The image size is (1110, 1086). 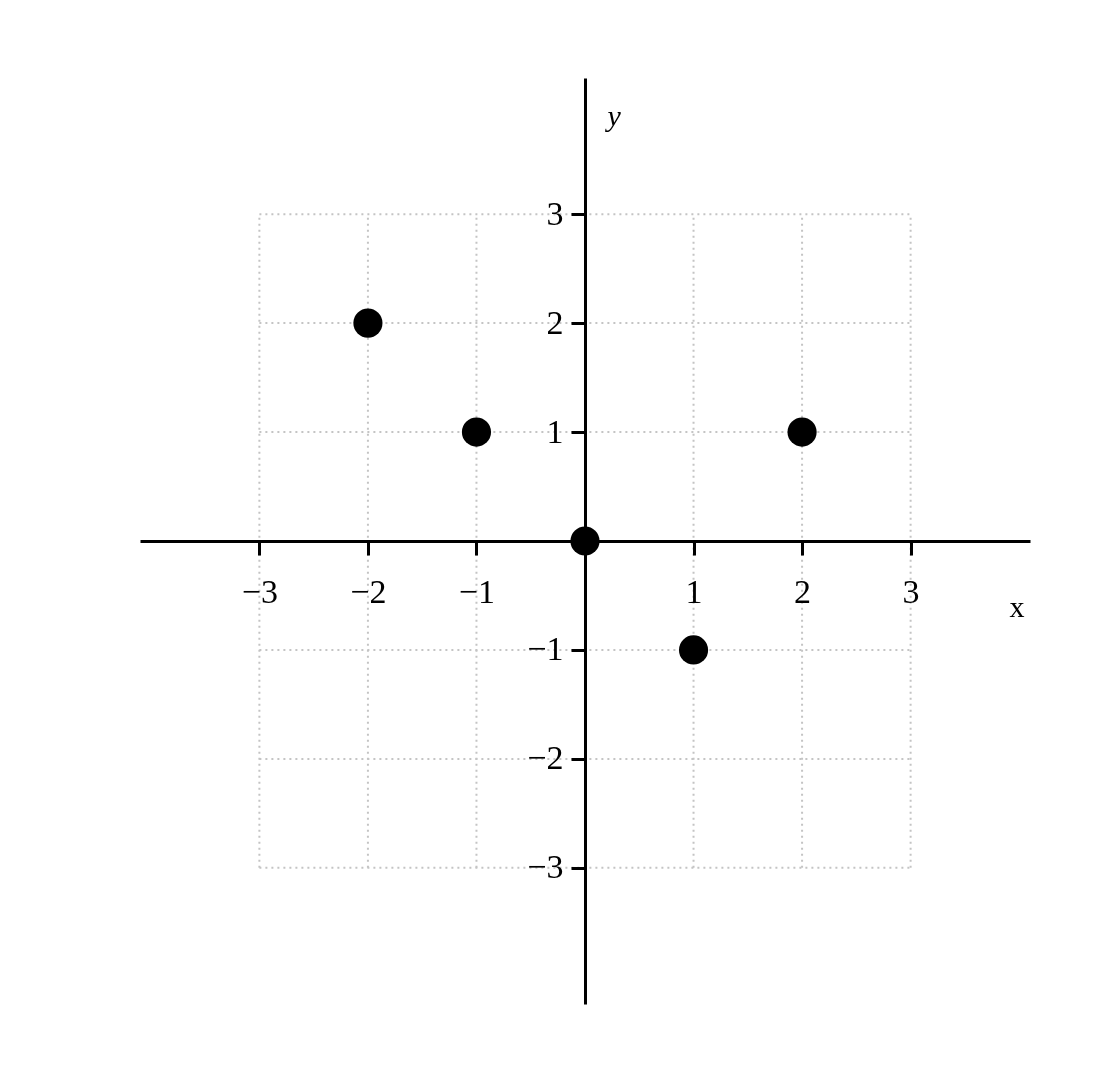 I want to click on y-tick-label: −1, so click(x=545, y=649).